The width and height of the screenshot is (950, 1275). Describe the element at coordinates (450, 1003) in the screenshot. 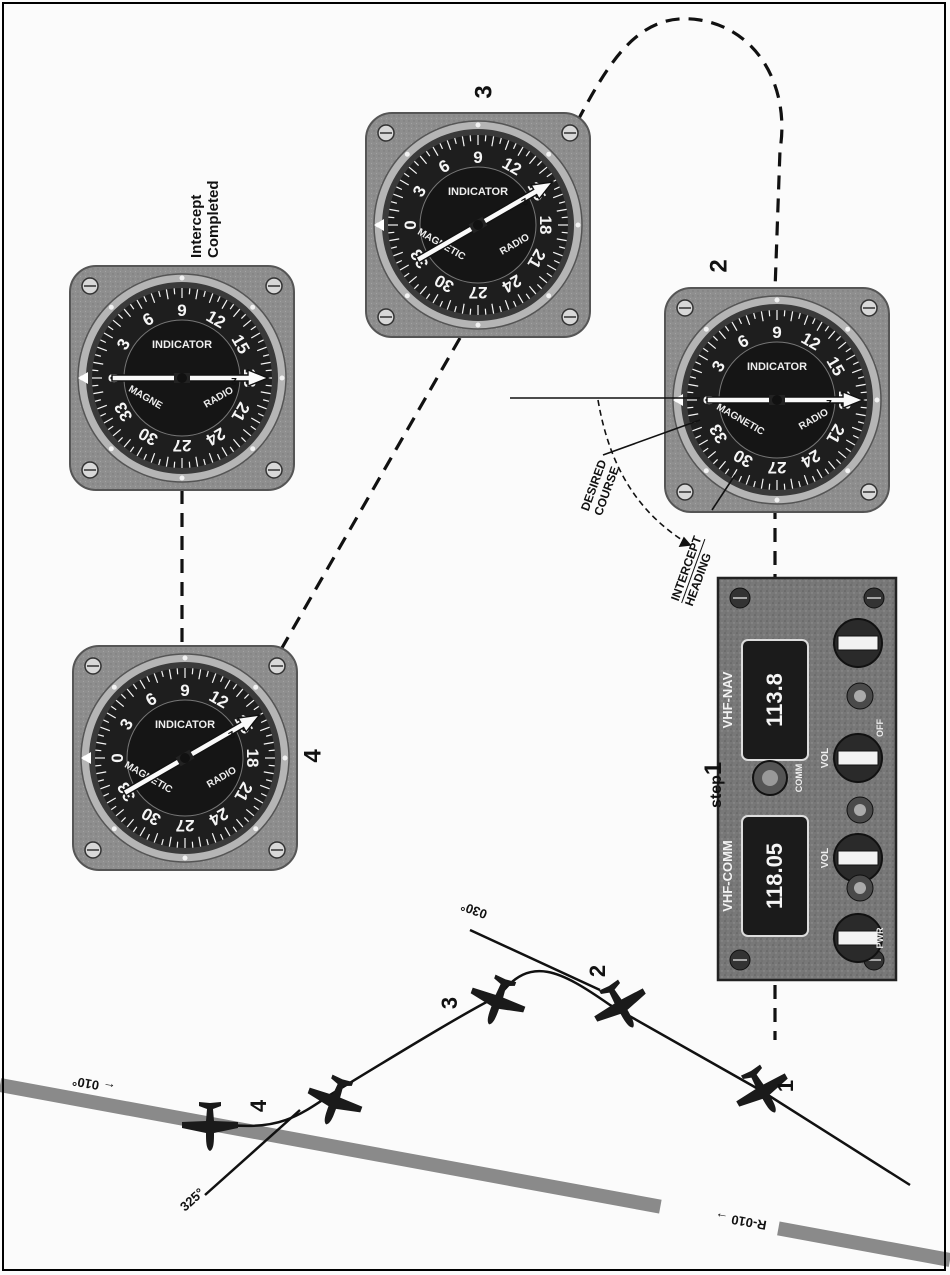

I see `map-aircraft-3-number: 3` at that location.